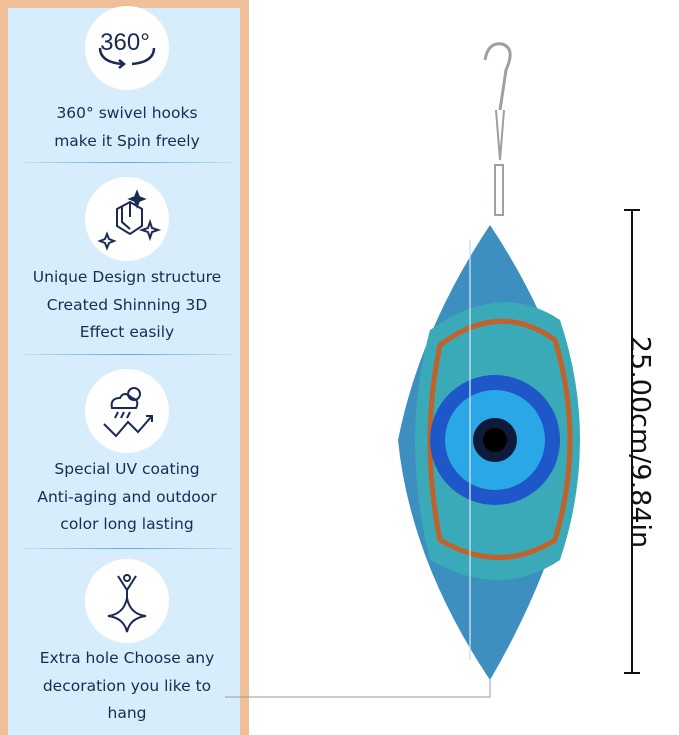 This screenshot has width=679, height=735. What do you see at coordinates (127, 469) in the screenshot?
I see `feature-line: Special UV coating` at bounding box center [127, 469].